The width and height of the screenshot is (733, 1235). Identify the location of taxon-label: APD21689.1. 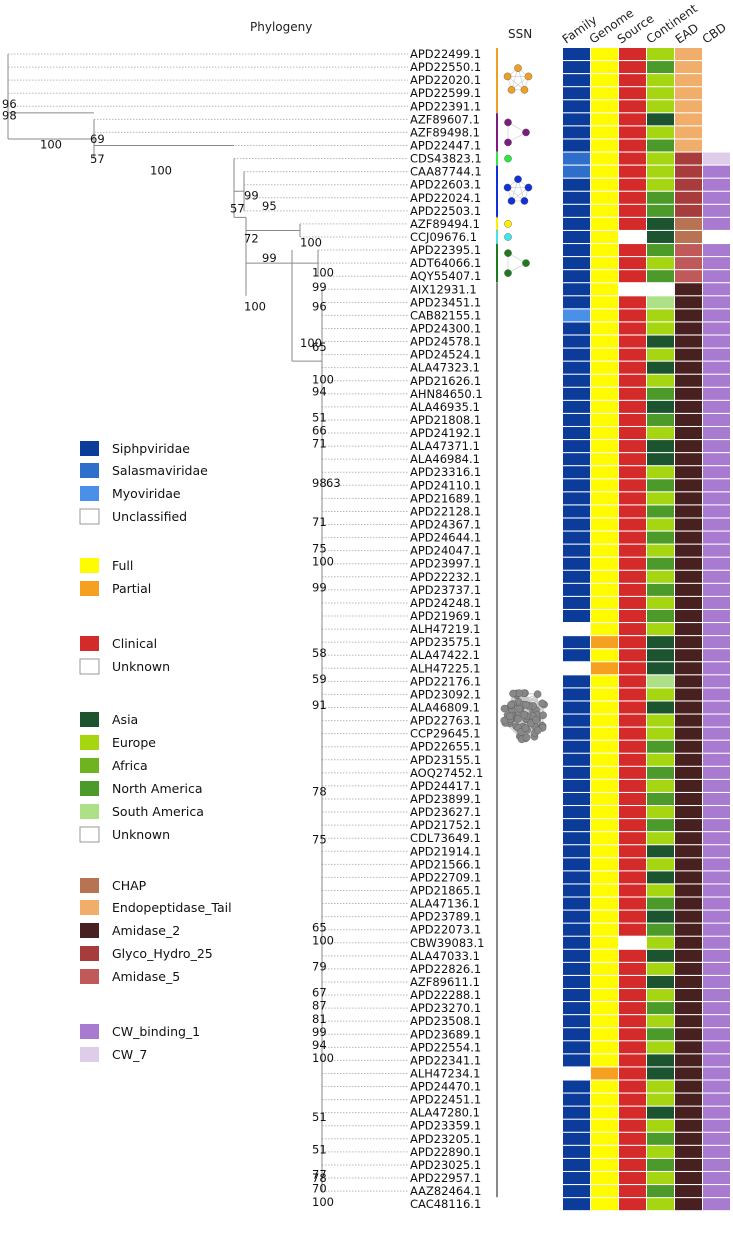
(445, 498).